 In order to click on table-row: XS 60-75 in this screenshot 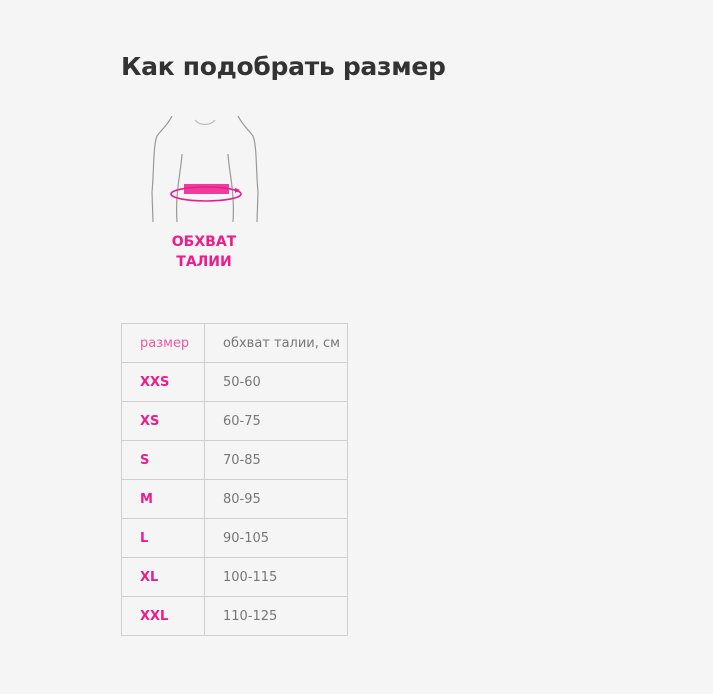, I will do `click(234, 421)`.